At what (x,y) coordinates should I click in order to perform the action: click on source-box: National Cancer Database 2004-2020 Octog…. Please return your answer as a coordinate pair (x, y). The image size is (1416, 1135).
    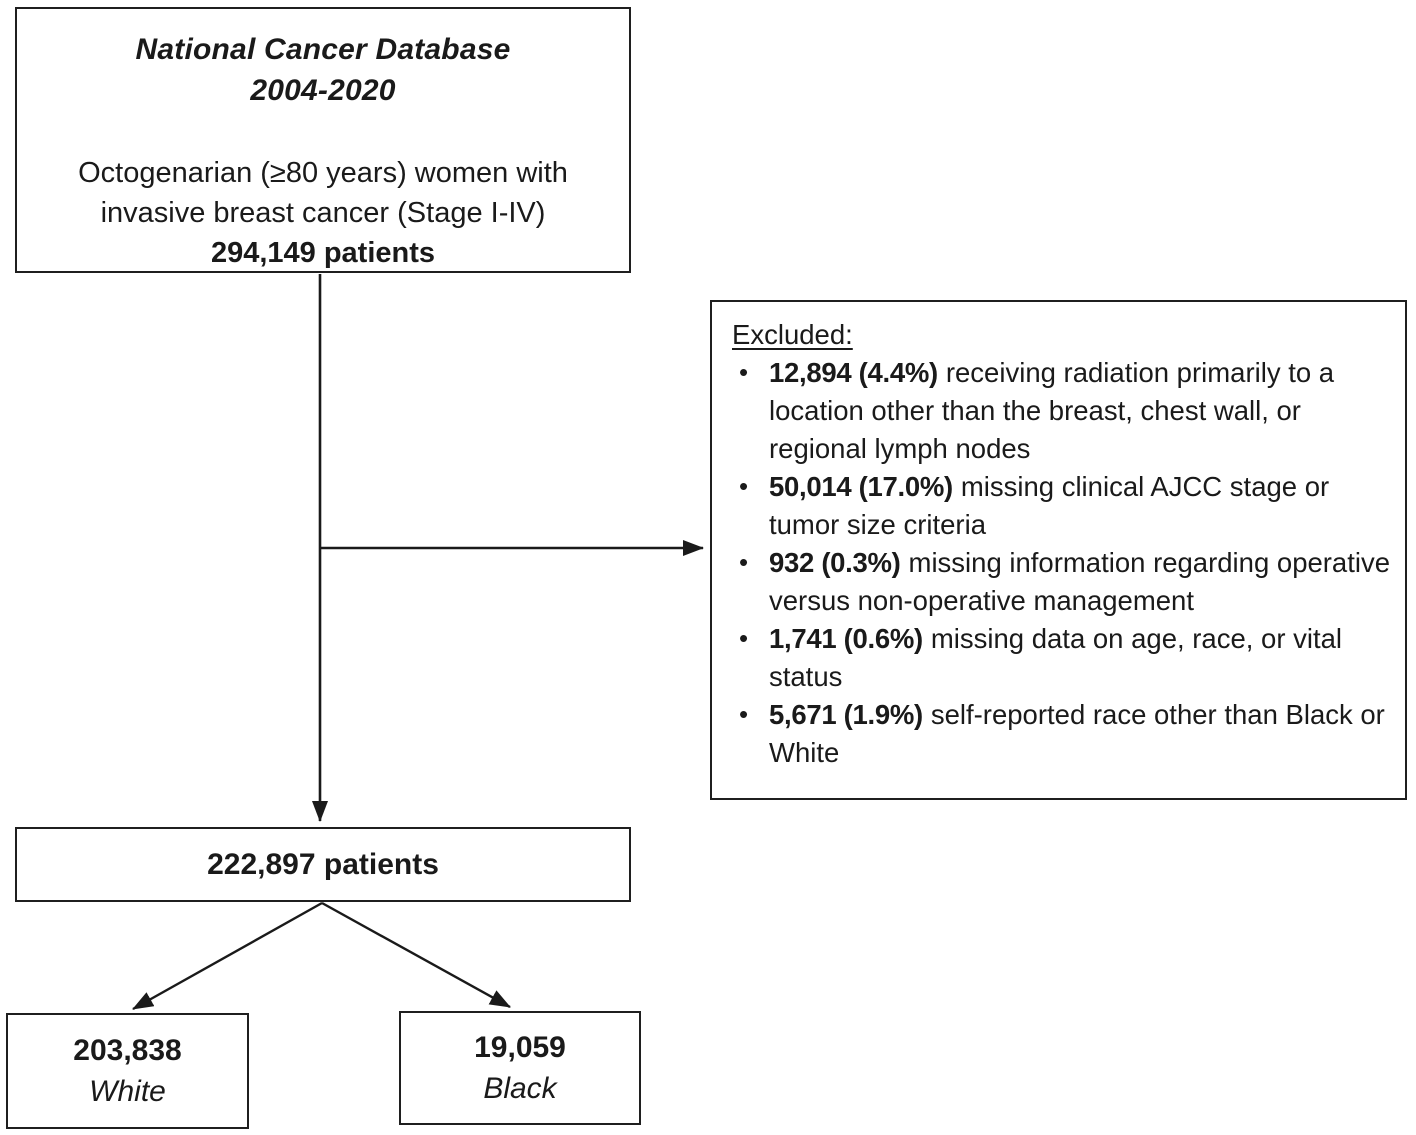
    Looking at the image, I should click on (323, 140).